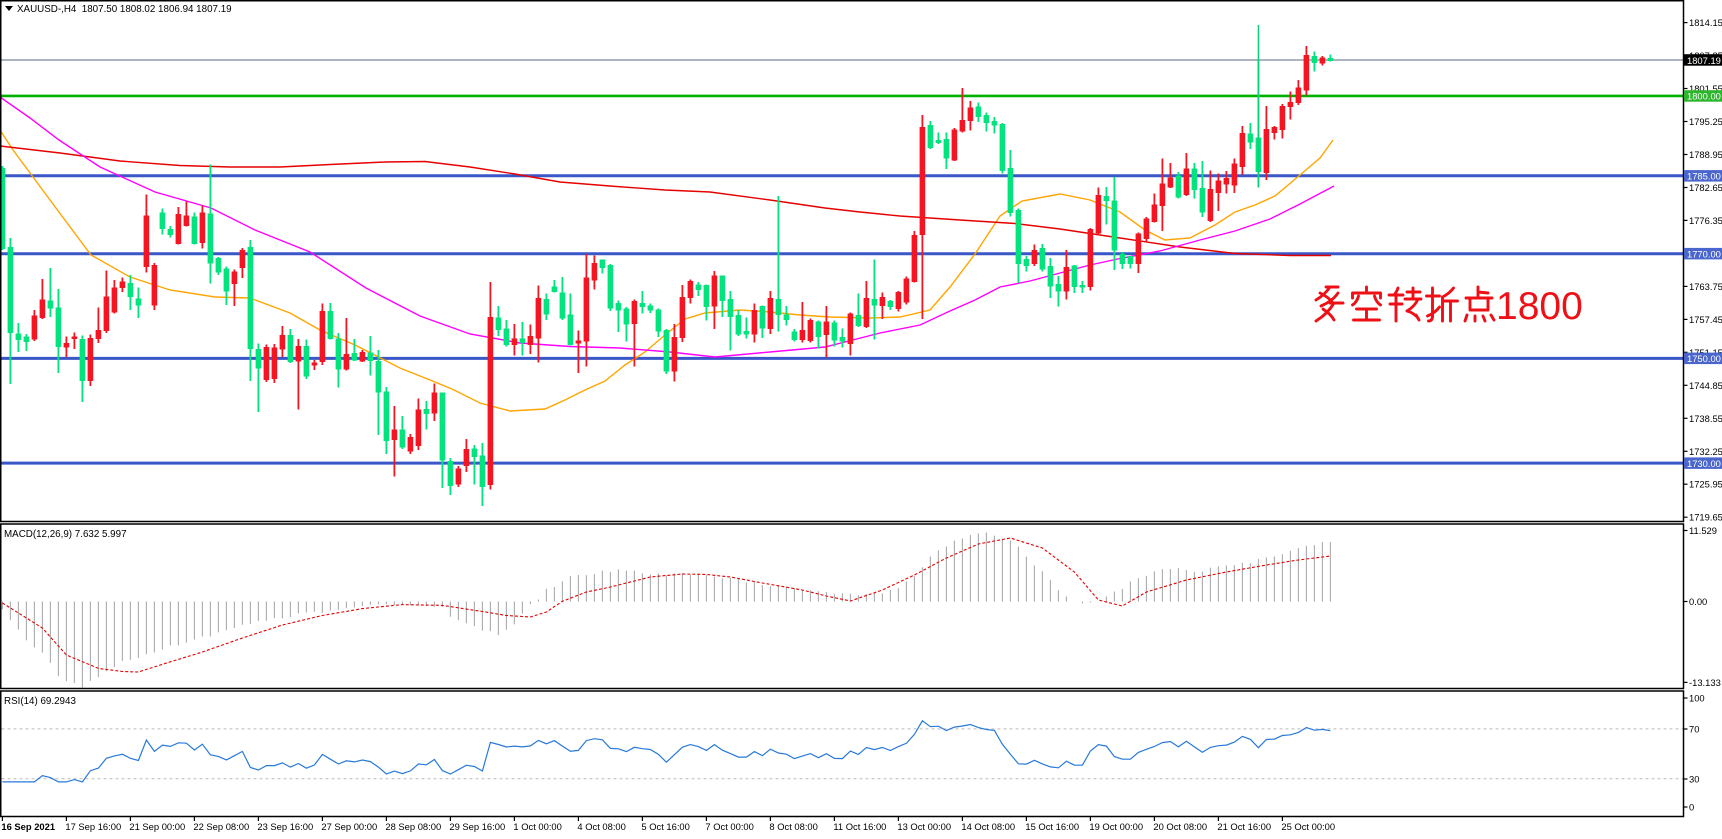 This screenshot has height=839, width=1722. I want to click on svg-text: 1785.00, so click(1704, 176).